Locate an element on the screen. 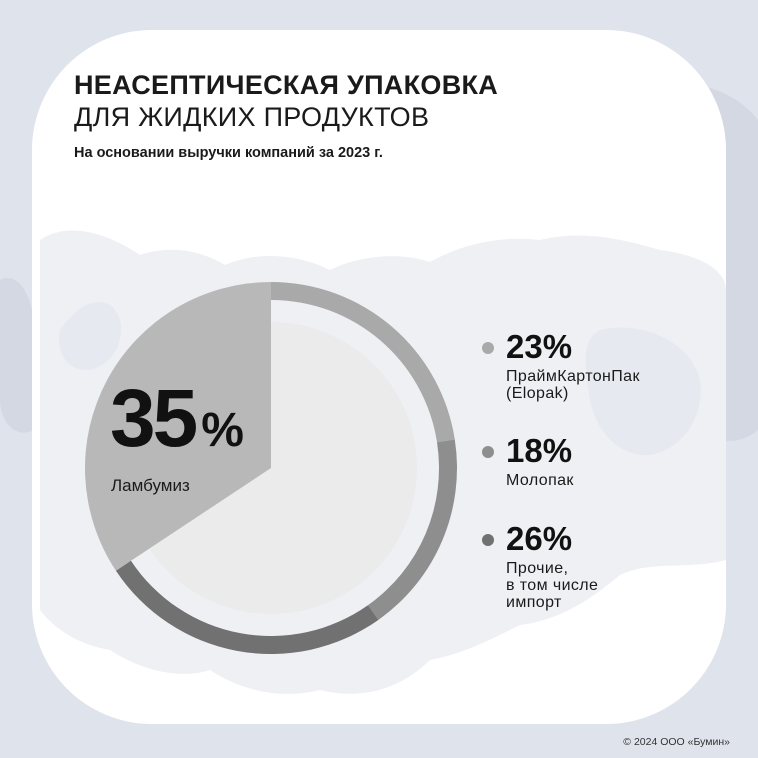 The image size is (758, 758). highlight-label: Ламбумиз is located at coordinates (150, 485).